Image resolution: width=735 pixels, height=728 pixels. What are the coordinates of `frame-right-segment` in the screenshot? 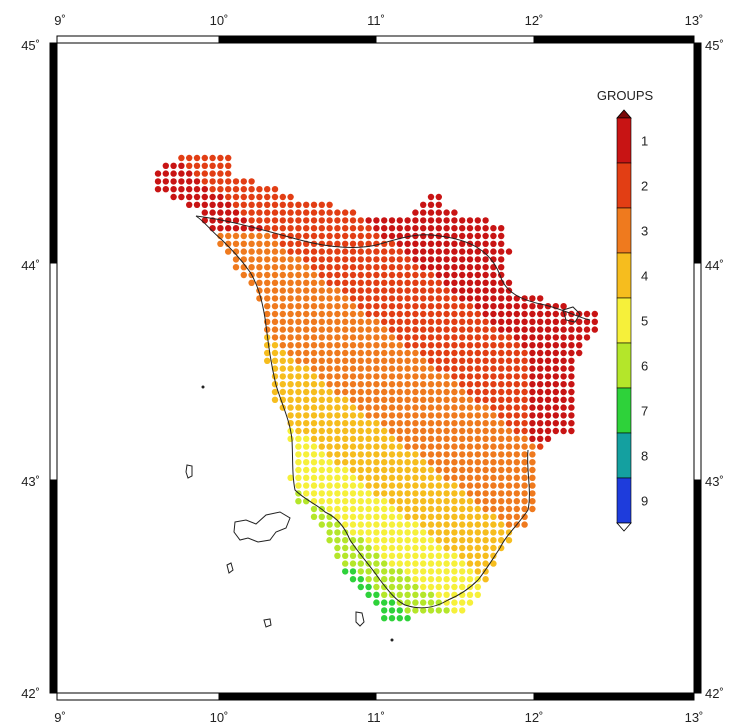 It's located at (697, 153).